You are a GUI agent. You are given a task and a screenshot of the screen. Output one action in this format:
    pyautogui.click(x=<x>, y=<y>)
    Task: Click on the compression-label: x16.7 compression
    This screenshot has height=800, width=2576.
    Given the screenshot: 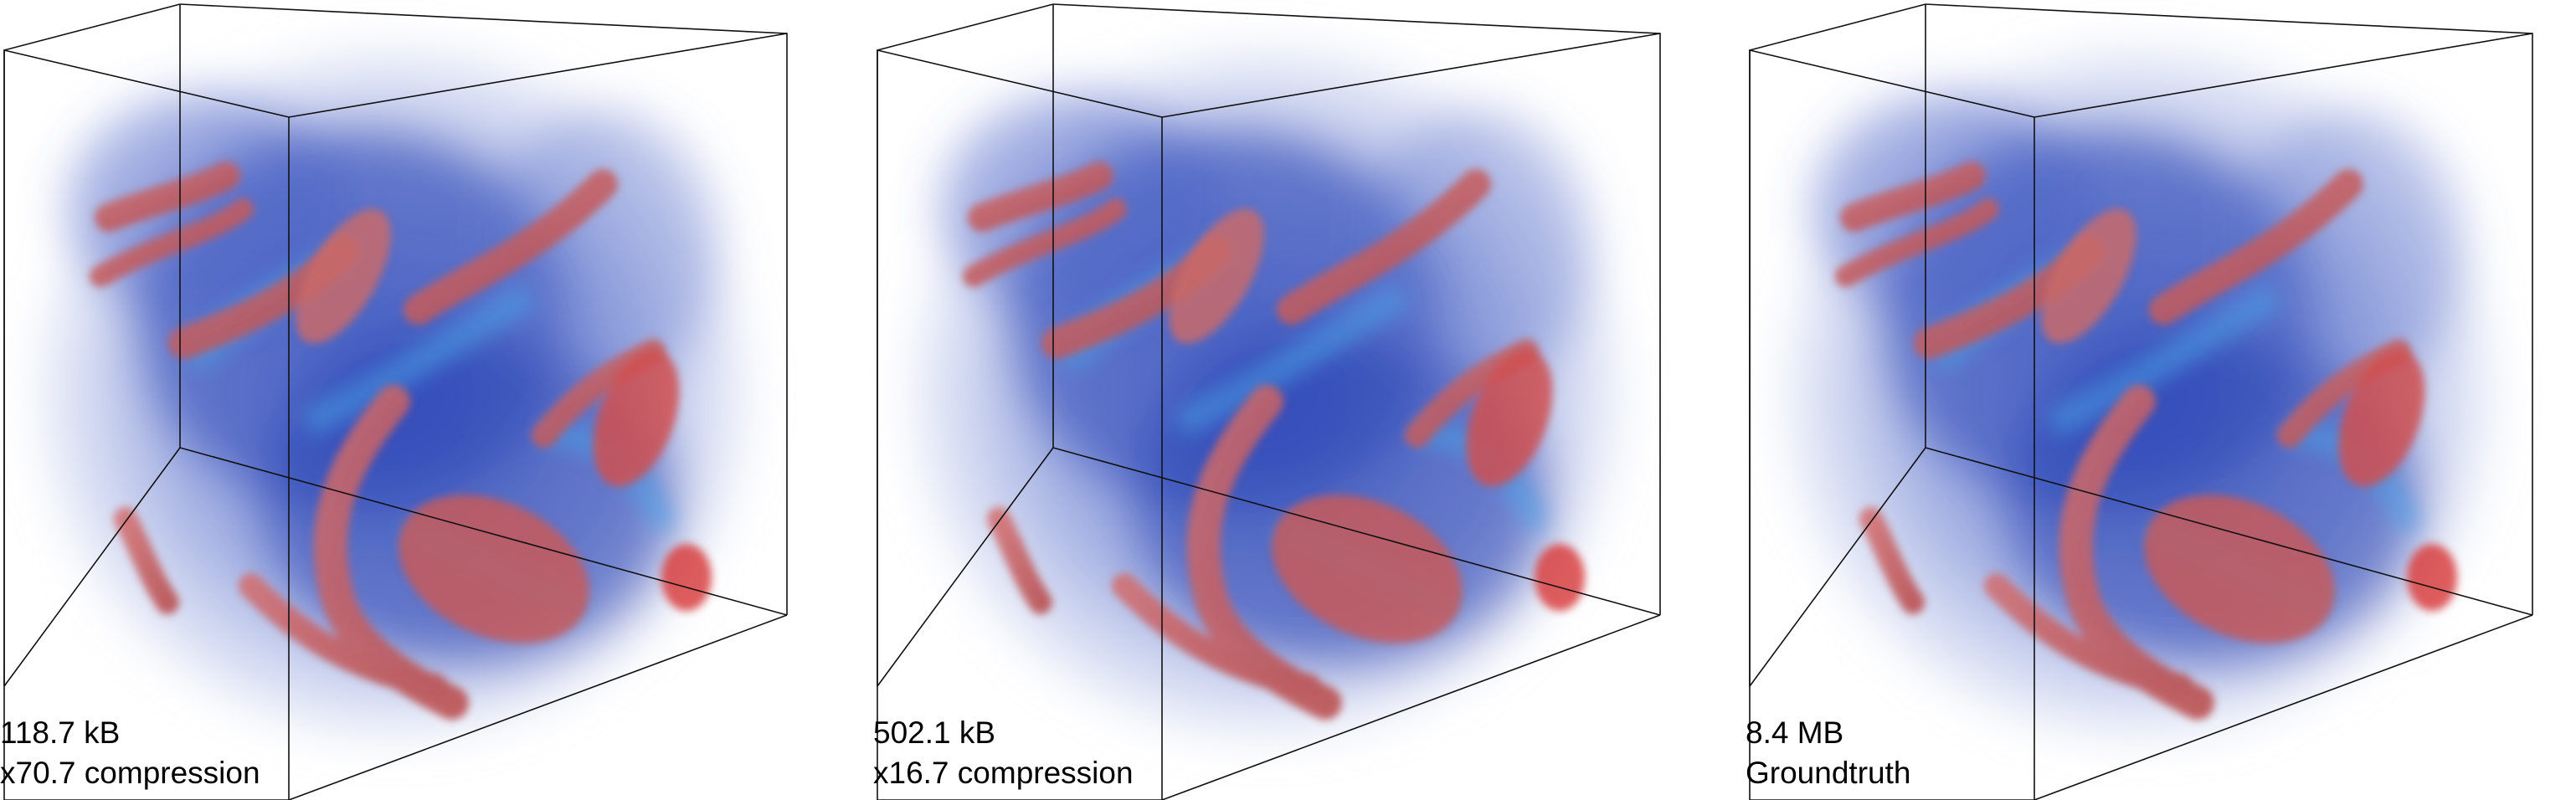 What is the action you would take?
    pyautogui.click(x=1004, y=773)
    